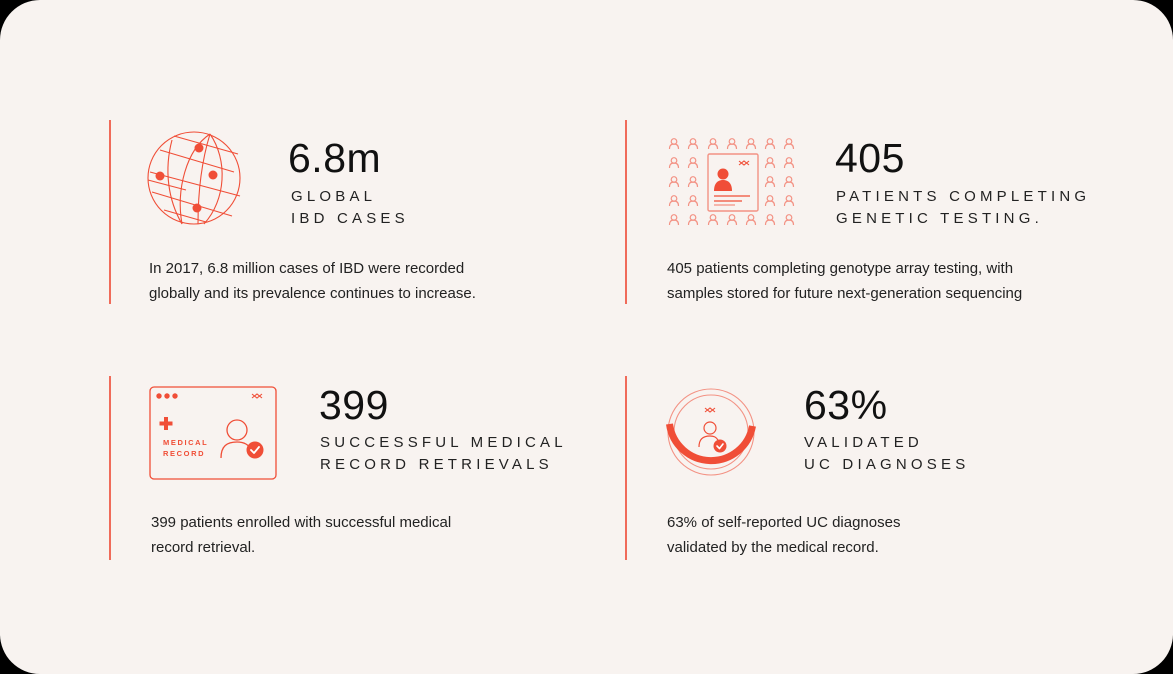  Describe the element at coordinates (443, 442) in the screenshot. I see `stat-label-line1: SUCCESSFUL MEDICAL` at that location.